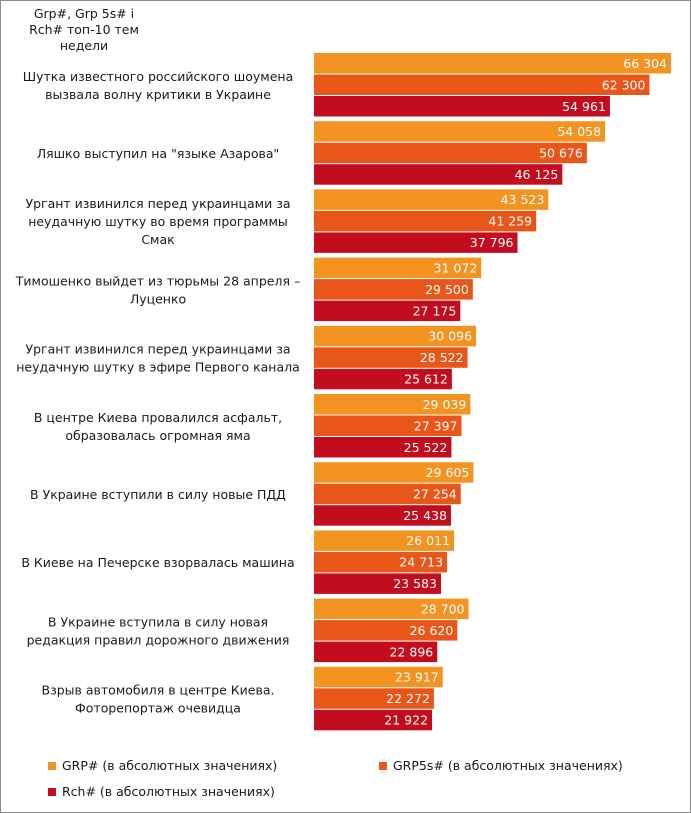 Image resolution: width=691 pixels, height=813 pixels. Describe the element at coordinates (445, 404) in the screenshot. I see `data-label: 29 039` at that location.